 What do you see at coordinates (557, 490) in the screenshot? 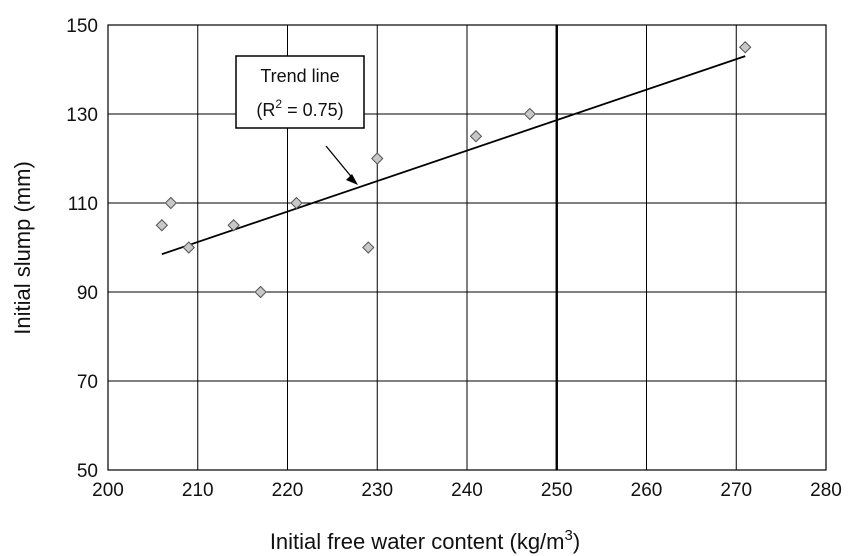
I see `x-tick-label: 250` at bounding box center [557, 490].